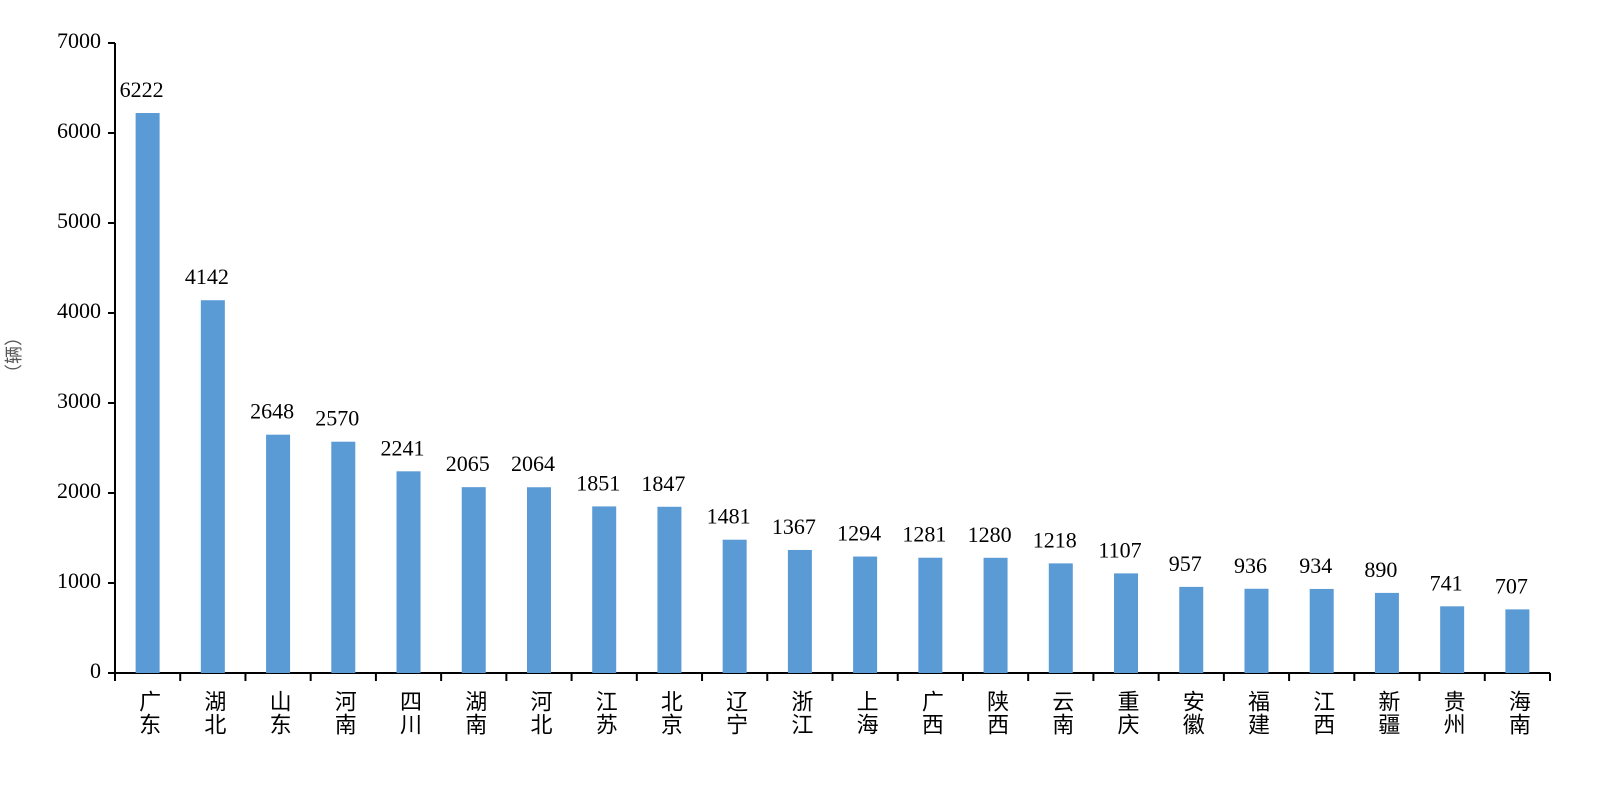 The image size is (1597, 811). I want to click on y-tick-label: 6000, so click(79, 130).